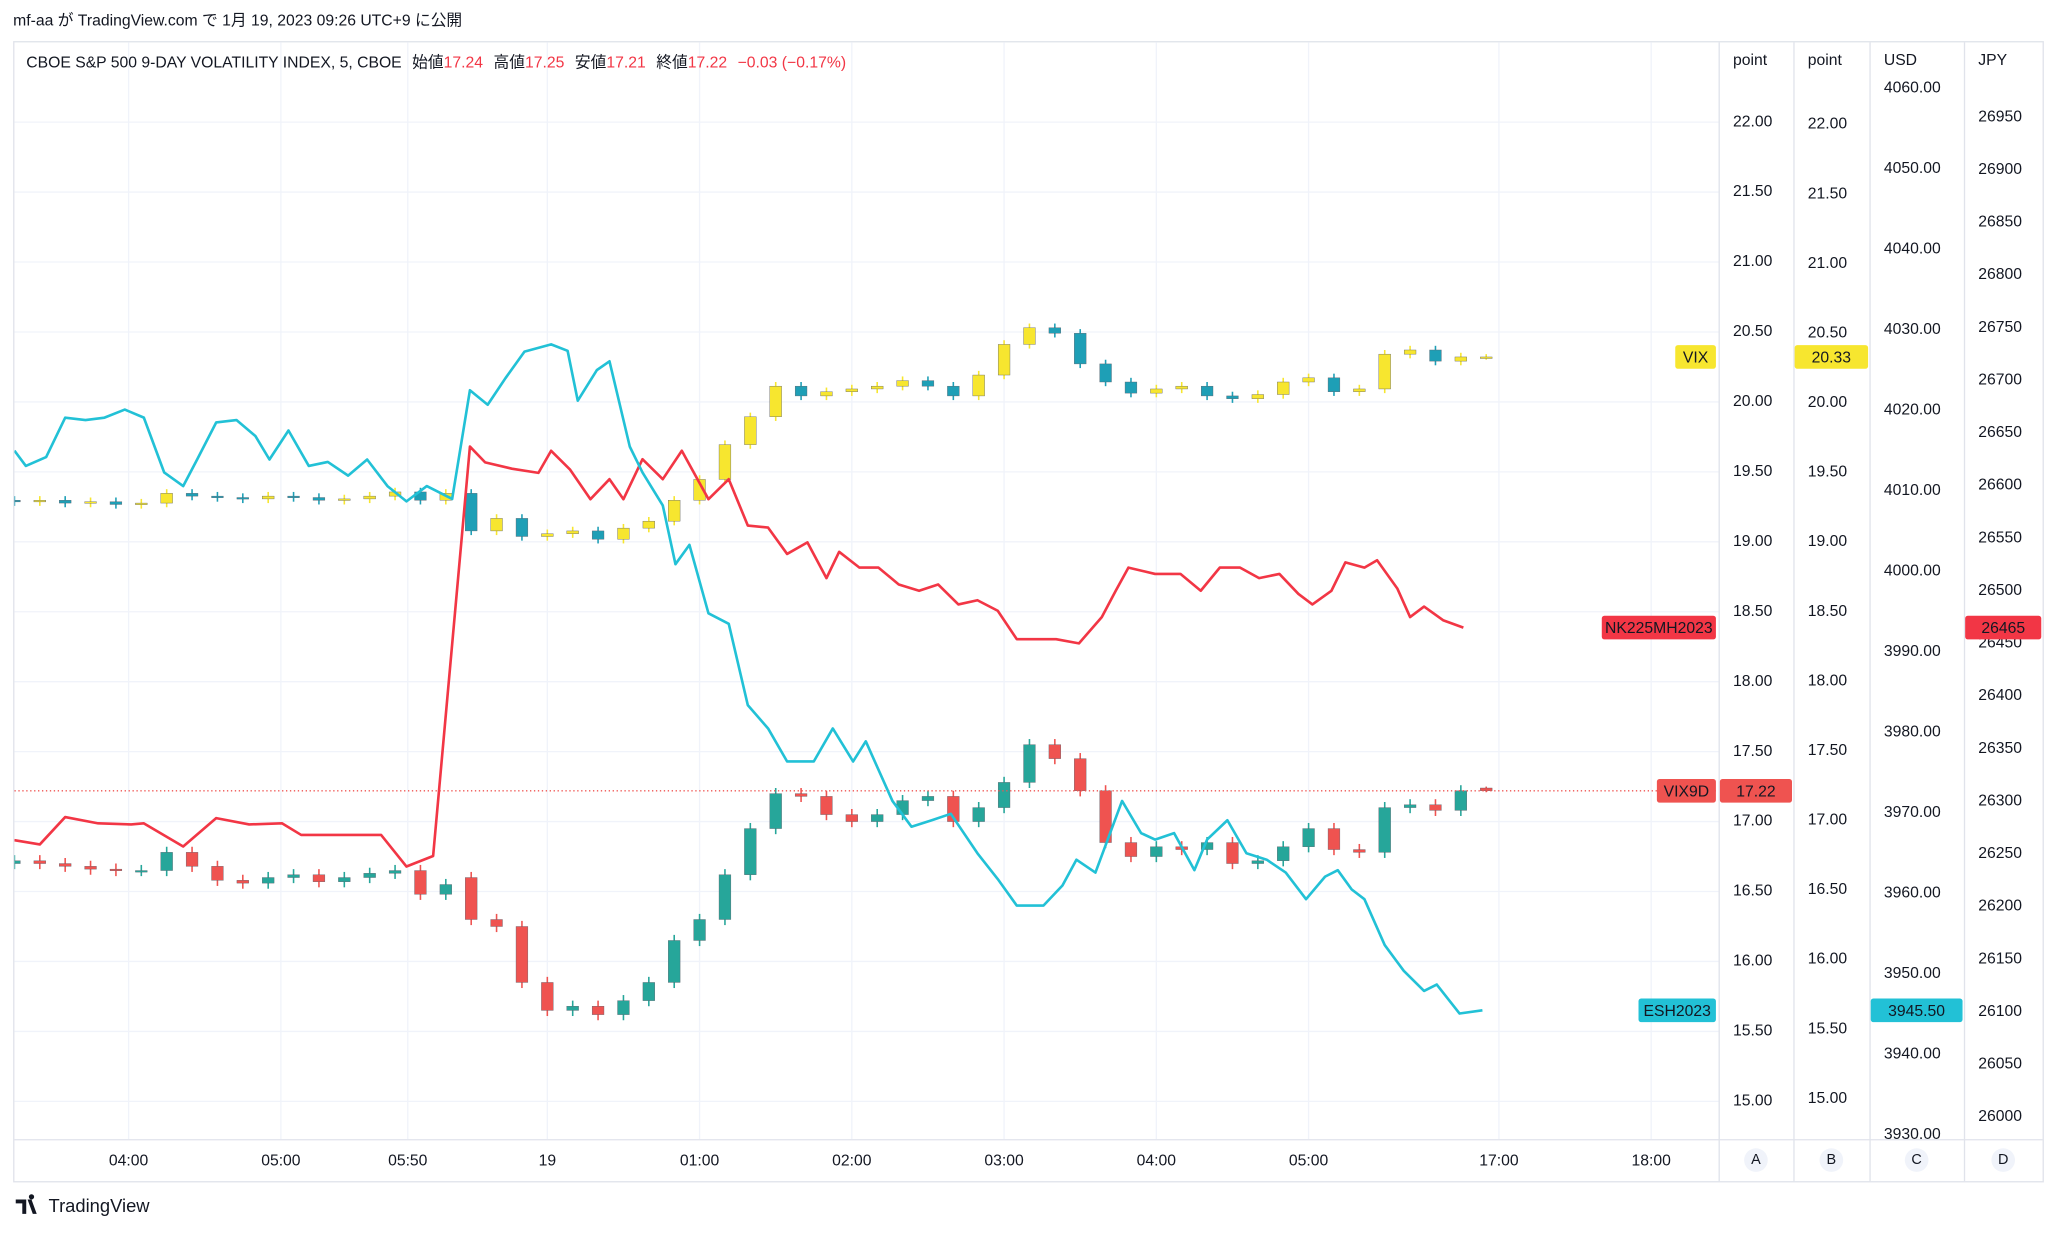 Image resolution: width=2057 pixels, height=1234 pixels. I want to click on y-tick-label: 22.00, so click(1753, 121).